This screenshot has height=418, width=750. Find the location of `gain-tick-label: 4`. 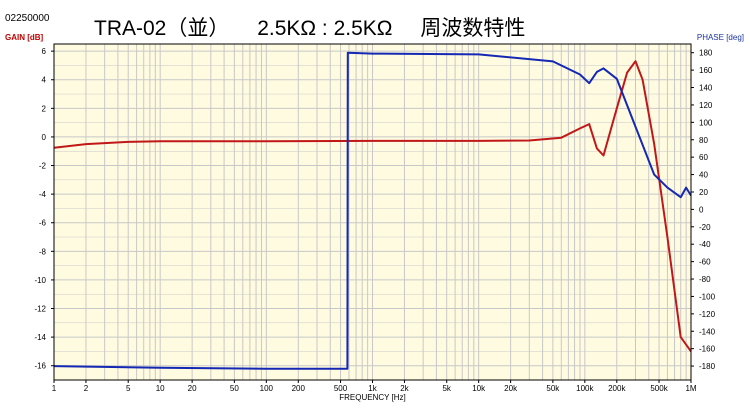

gain-tick-label: 4 is located at coordinates (44, 80).